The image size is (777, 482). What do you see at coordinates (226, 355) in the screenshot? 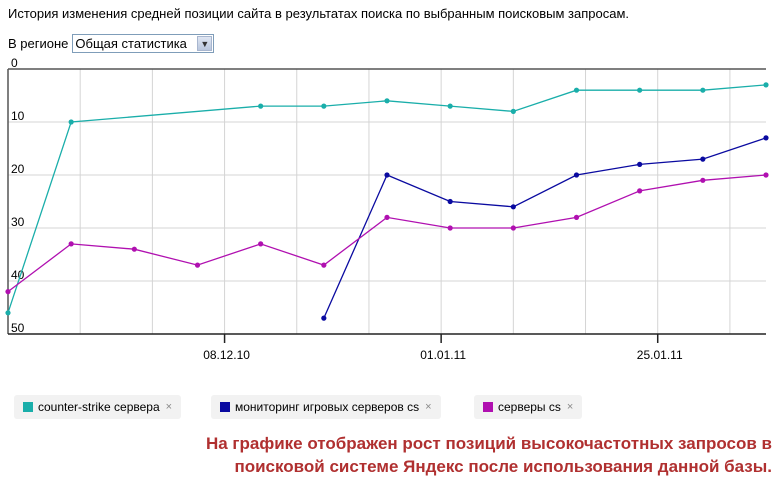
I see `x-tick-label: 08.12.10` at bounding box center [226, 355].